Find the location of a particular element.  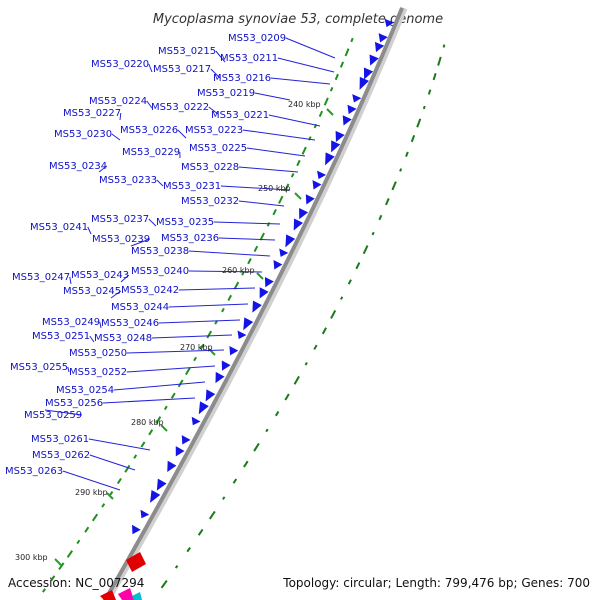

gene-label: MS53_0256 is located at coordinates (74, 403).